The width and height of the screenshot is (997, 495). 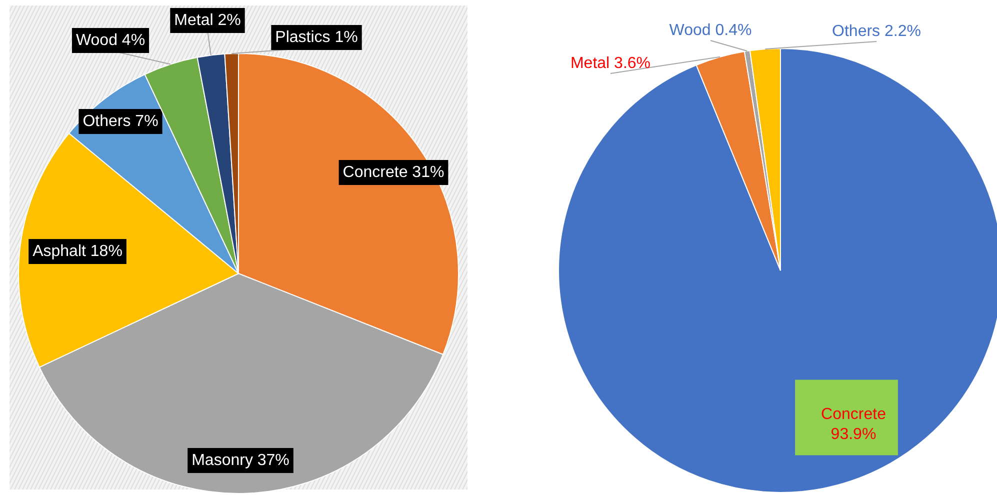 I want to click on slice-label: Wood 4%, so click(x=111, y=40).